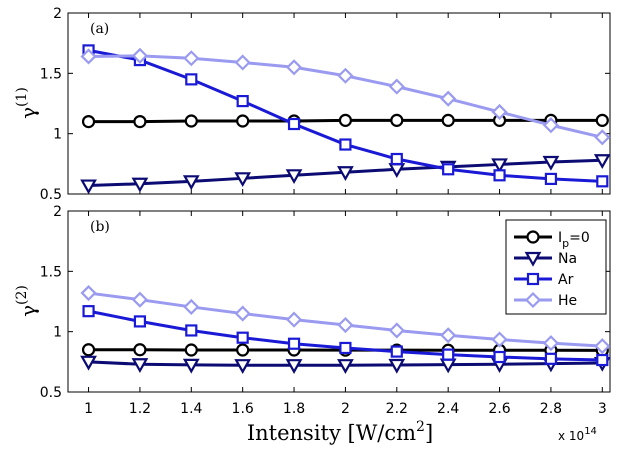 This screenshot has height=454, width=623. Describe the element at coordinates (420, 427) in the screenshot. I see `x-axis-title-sup: 2` at that location.